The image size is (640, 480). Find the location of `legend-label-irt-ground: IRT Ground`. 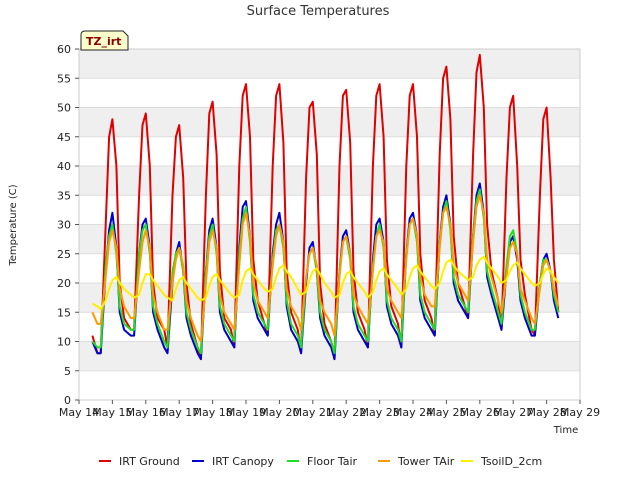

legend-label-irt-ground: IRT Ground is located at coordinates (149, 461).